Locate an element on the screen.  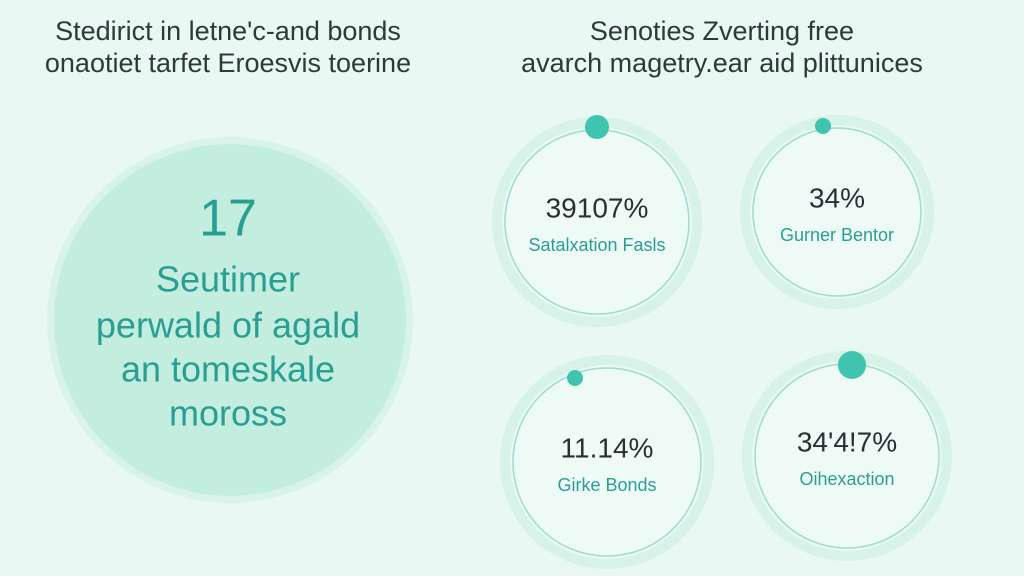
stat-label: Gurner Bentor is located at coordinates (837, 235).